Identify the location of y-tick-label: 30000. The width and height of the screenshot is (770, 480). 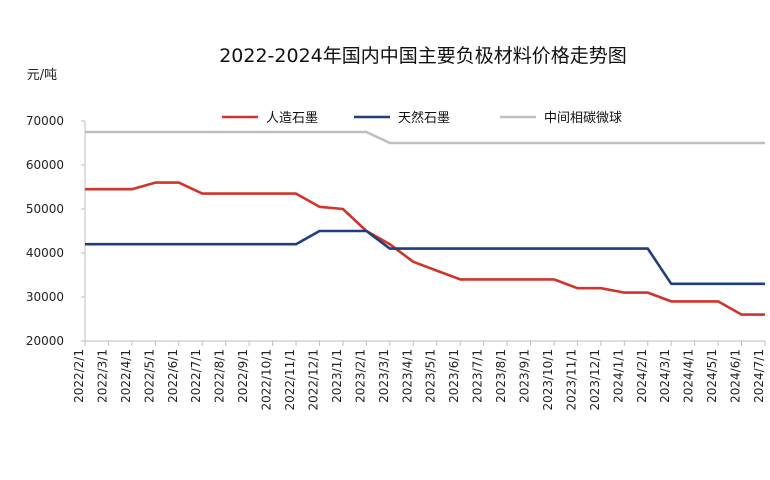
(45, 297).